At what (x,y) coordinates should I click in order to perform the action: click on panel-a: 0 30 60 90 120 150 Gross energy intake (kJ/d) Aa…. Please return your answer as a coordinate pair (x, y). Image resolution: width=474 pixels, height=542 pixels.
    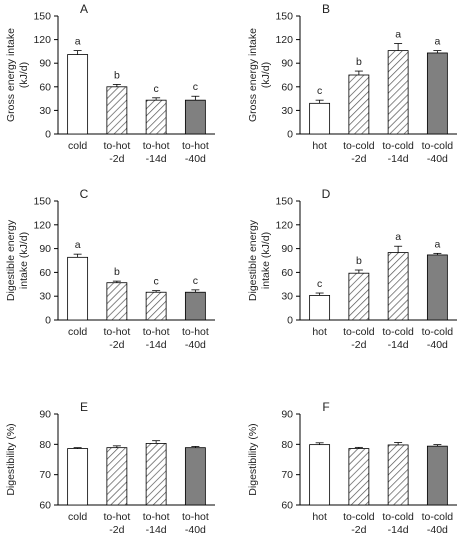
    Looking at the image, I should click on (110, 83).